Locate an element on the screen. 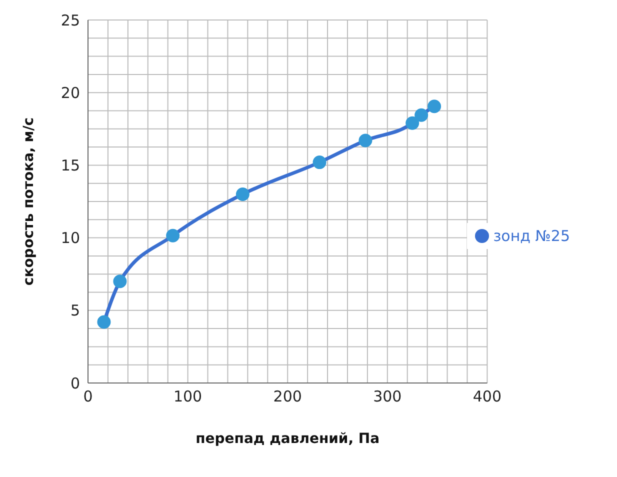 The image size is (617, 477). x-axis-title: перепад давлений, Па is located at coordinates (288, 439).